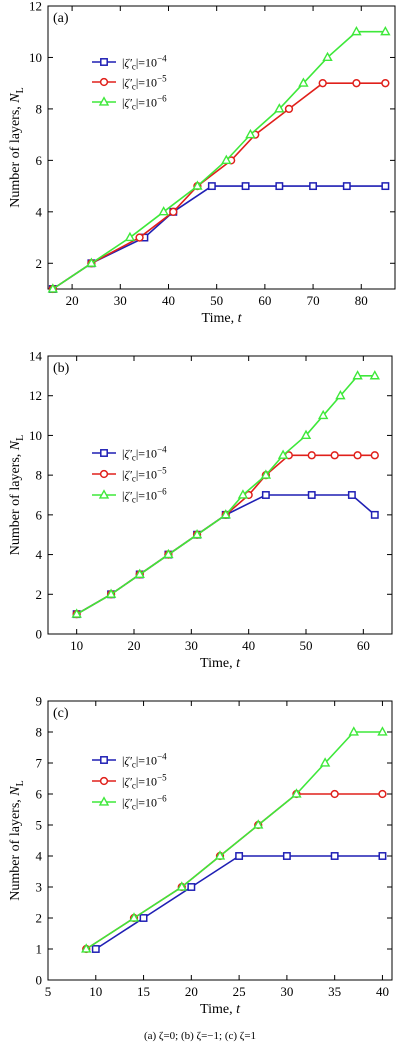 This screenshot has height=1053, width=400. Describe the element at coordinates (76, 645) in the screenshot. I see `x-tick-label: 10` at that location.